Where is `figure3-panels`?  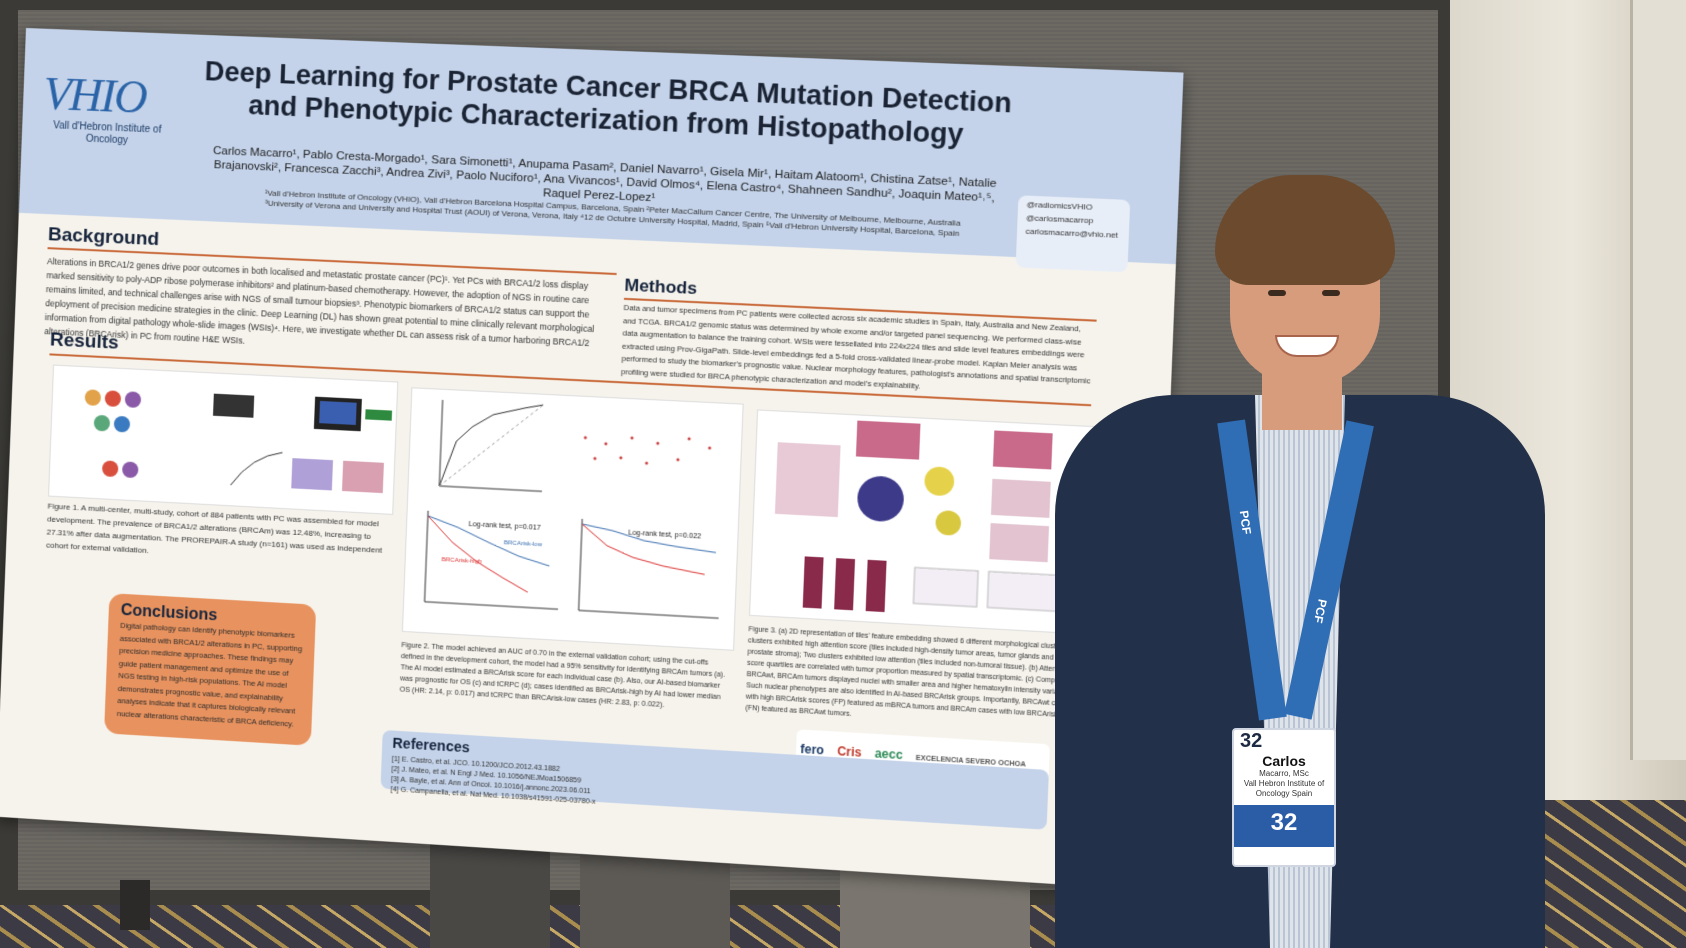
figure3-panels is located at coordinates (922, 522).